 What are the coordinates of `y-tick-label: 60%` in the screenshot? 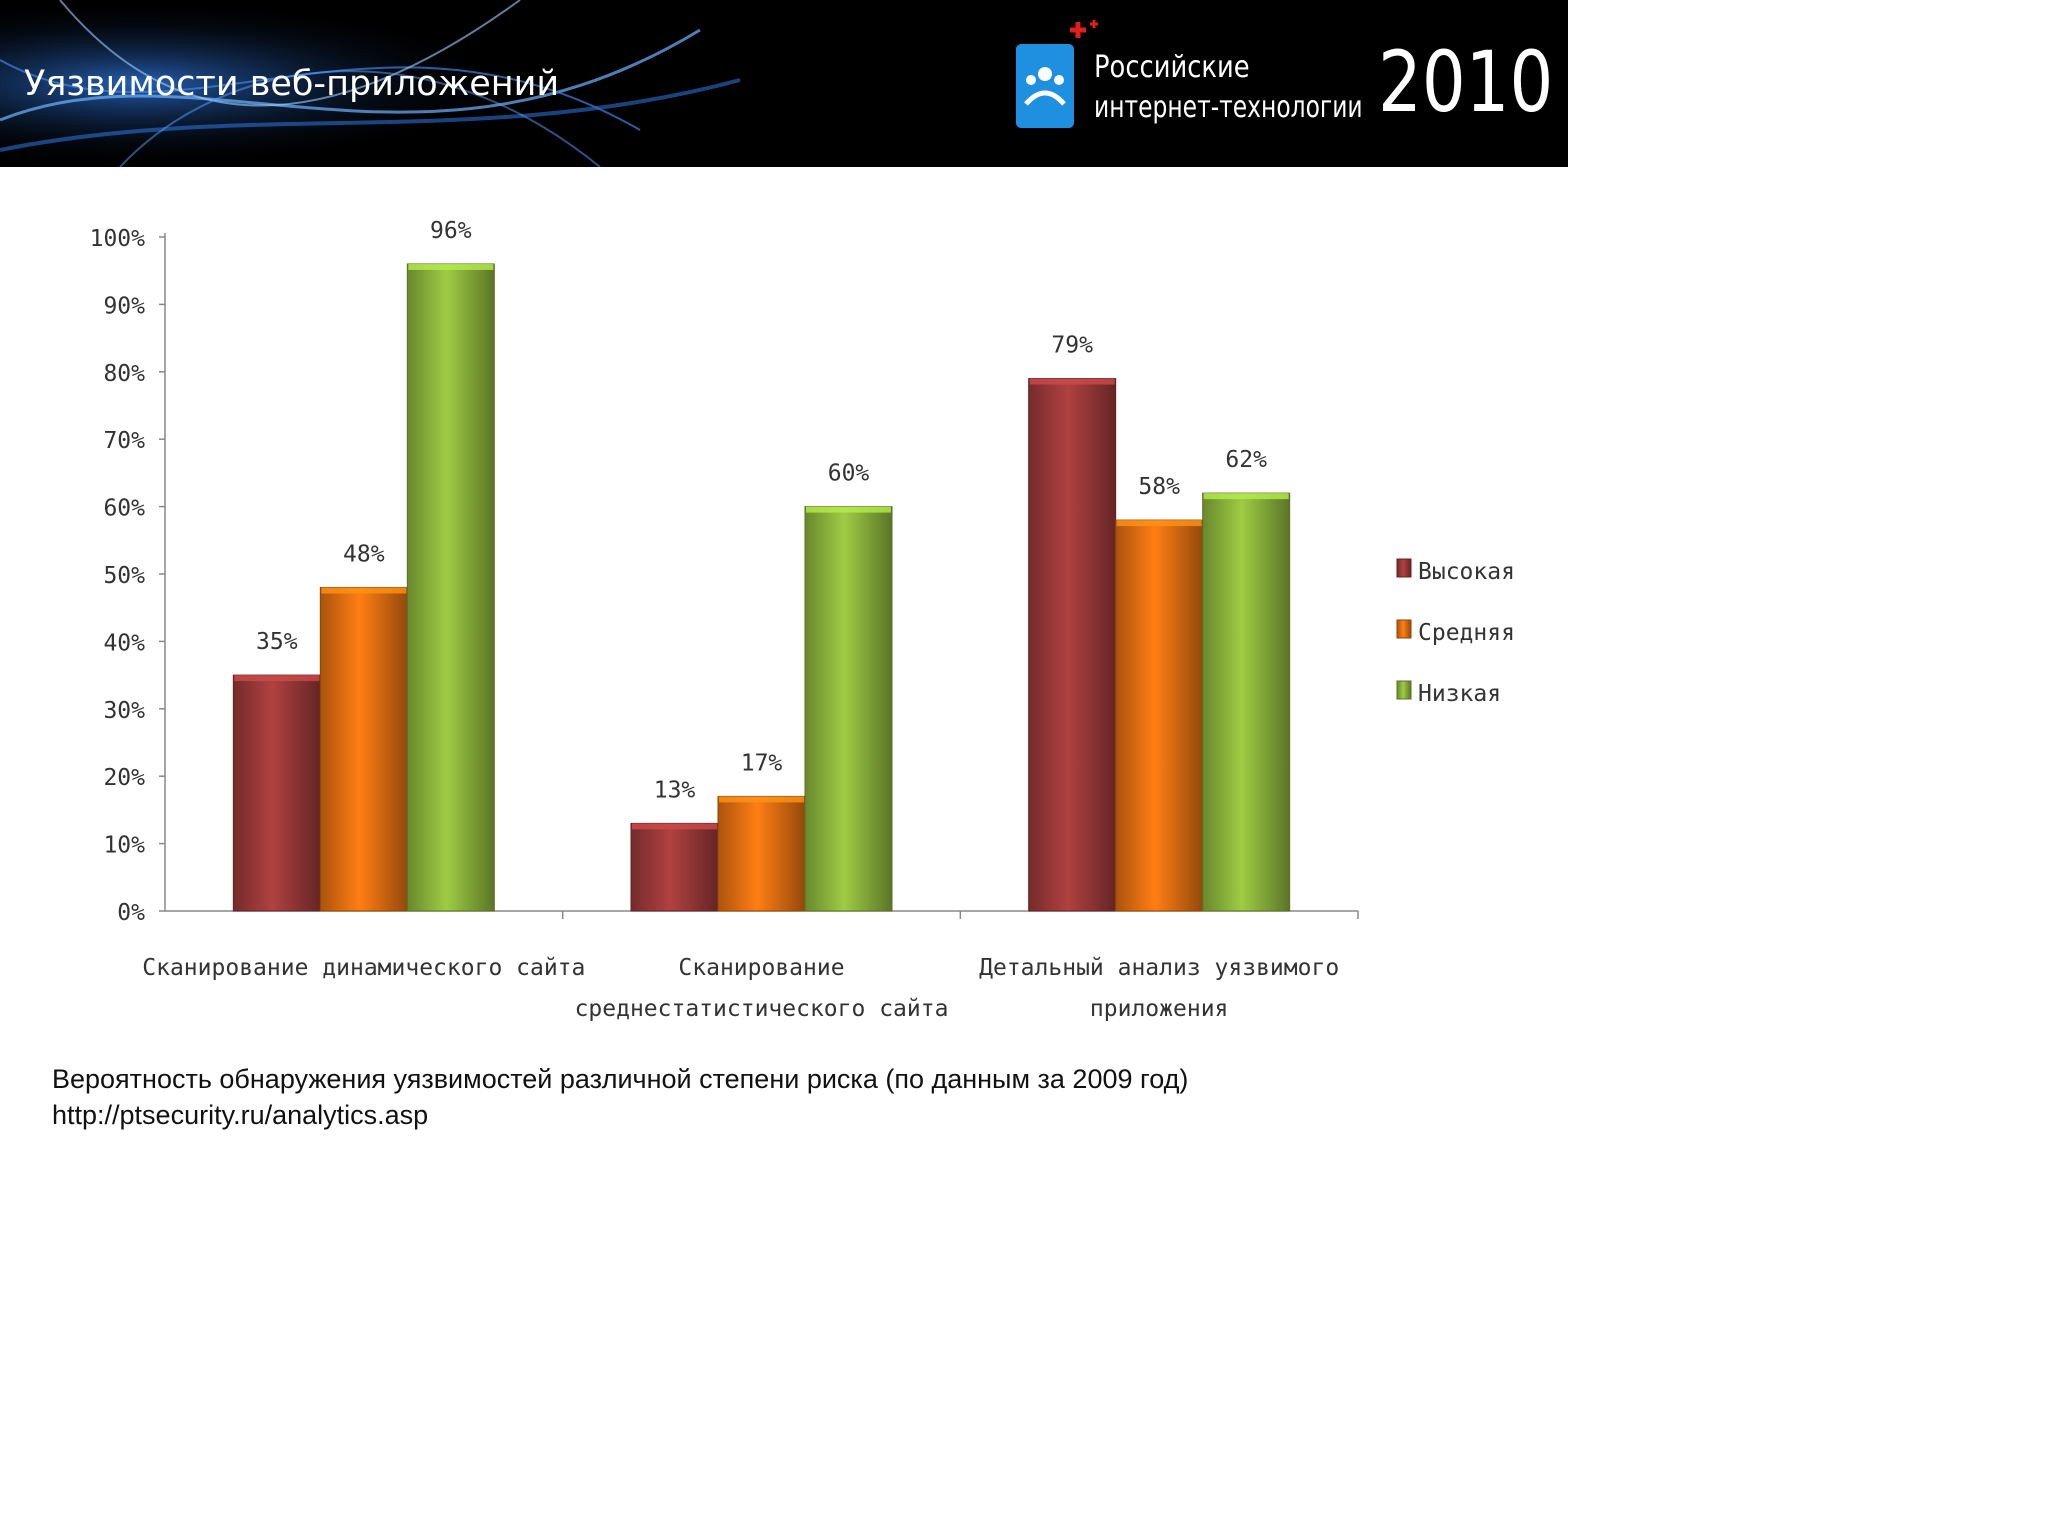 It's located at (124, 509).